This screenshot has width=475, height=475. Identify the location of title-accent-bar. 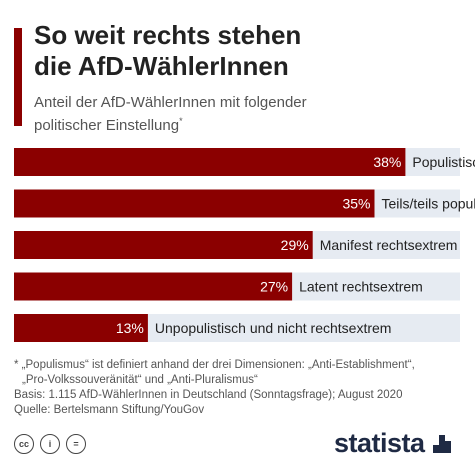
(18, 77).